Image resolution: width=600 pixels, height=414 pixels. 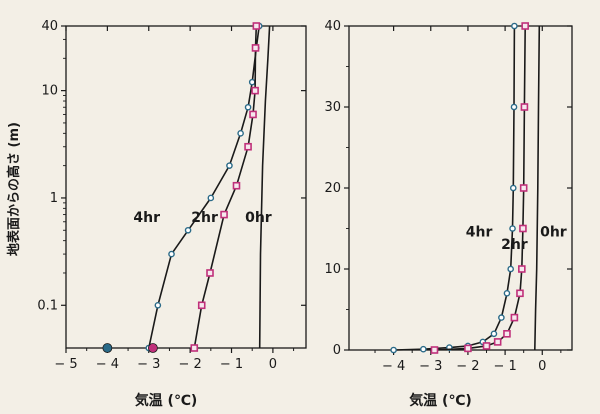 What do you see at coordinates (332, 107) in the screenshot?
I see `y-tick-label: 30` at bounding box center [332, 107].